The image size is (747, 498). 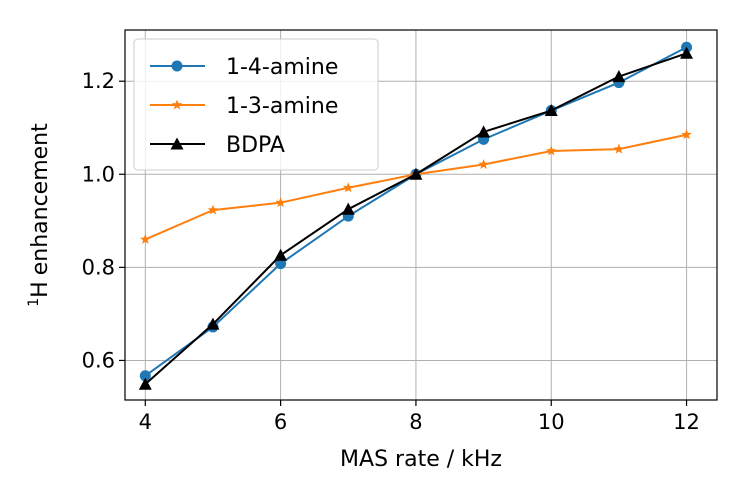 I want to click on x-tick-label: 10, so click(x=551, y=422).